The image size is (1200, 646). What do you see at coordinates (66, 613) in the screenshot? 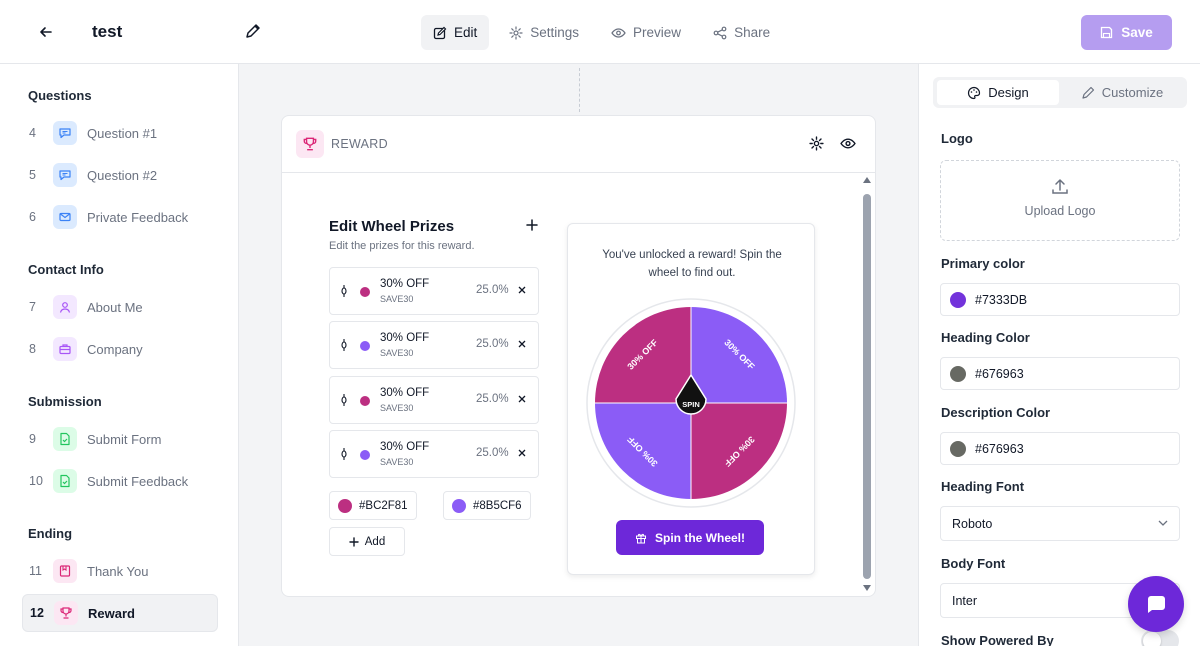
I see `trophy-icon` at bounding box center [66, 613].